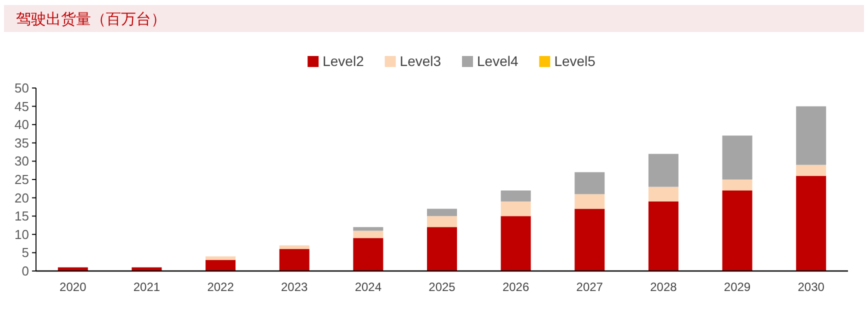 The width and height of the screenshot is (868, 309). Describe the element at coordinates (737, 287) in the screenshot. I see `x-tick-label: 2029` at that location.